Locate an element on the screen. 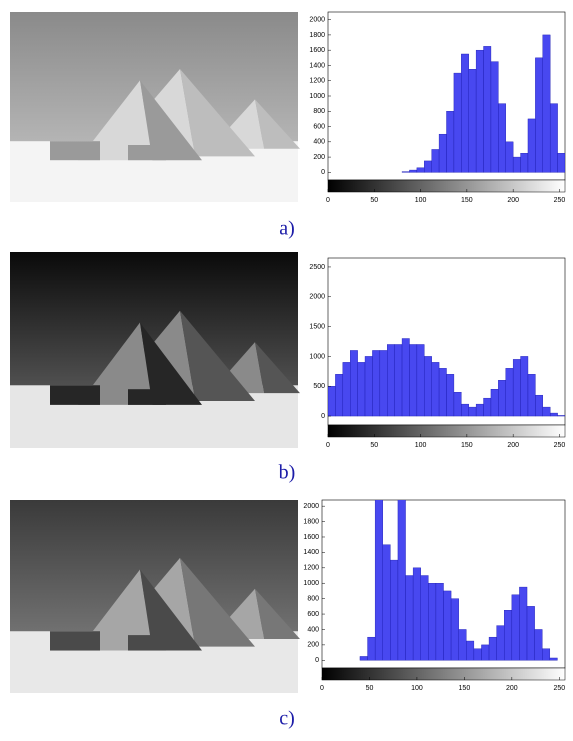  x-tick-label: 150 is located at coordinates (465, 688).